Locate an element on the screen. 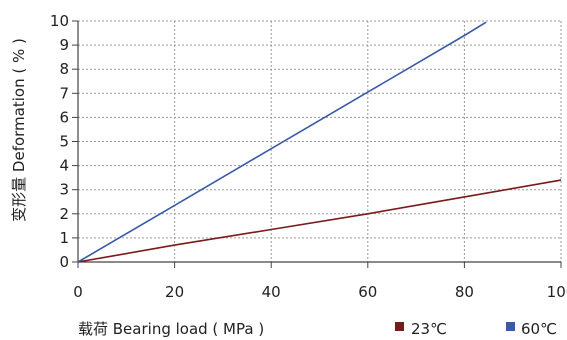 The image size is (567, 340). x-tick-label: 60 is located at coordinates (367, 292).